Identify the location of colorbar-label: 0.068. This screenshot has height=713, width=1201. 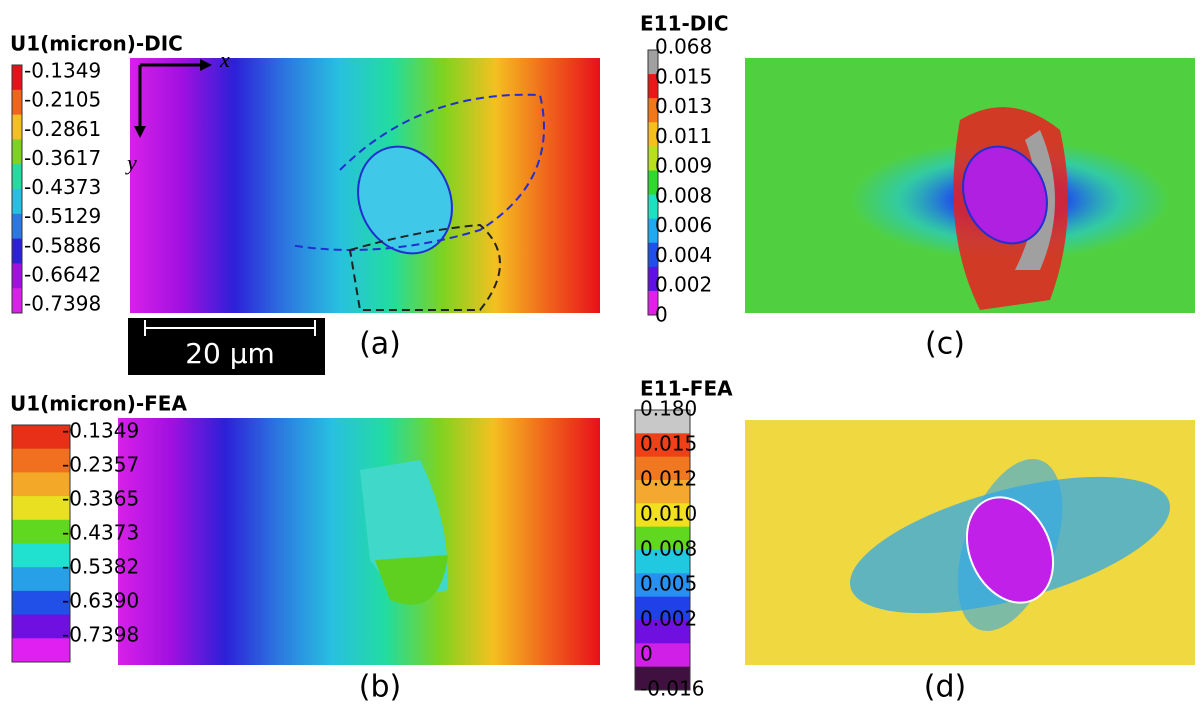
(683, 47).